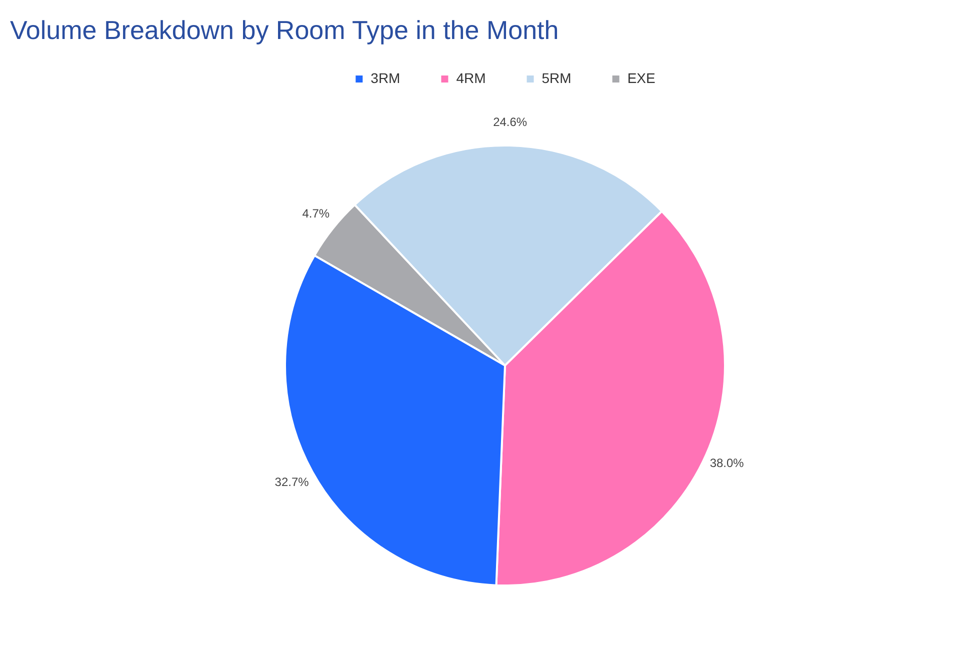 This screenshot has height=661, width=972. Describe the element at coordinates (385, 78) in the screenshot. I see `legend-label: 3RM` at that location.